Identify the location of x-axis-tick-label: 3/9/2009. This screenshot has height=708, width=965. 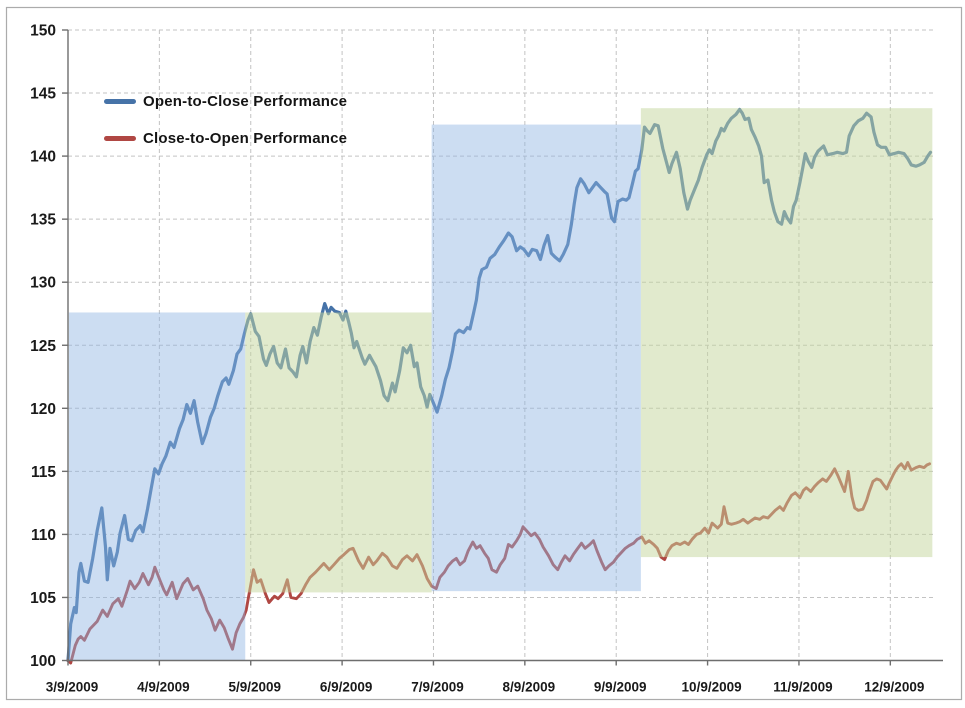
(72, 687).